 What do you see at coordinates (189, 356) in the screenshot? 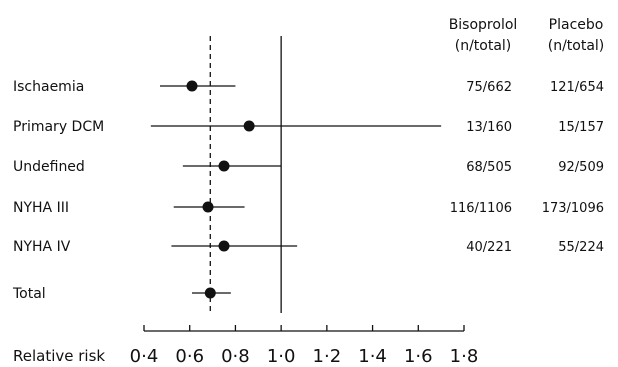
I see `x-tick-label: 0·6` at bounding box center [189, 356].